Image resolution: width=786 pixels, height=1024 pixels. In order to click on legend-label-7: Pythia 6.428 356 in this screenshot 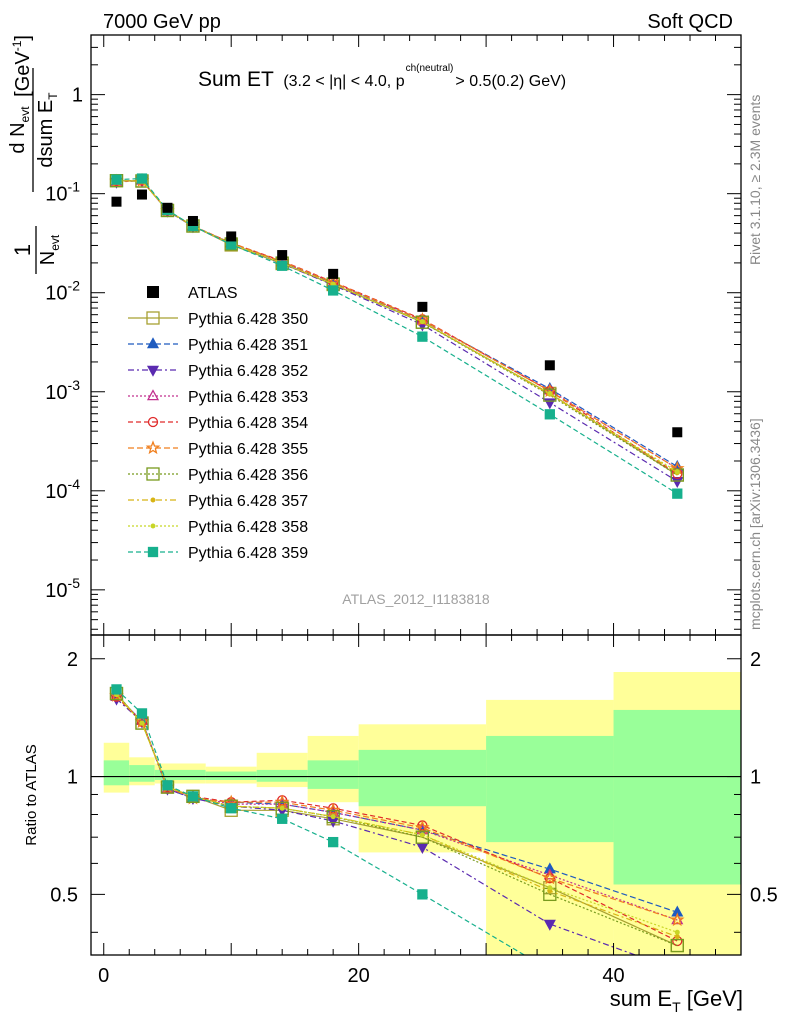, I will do `click(248, 475)`.